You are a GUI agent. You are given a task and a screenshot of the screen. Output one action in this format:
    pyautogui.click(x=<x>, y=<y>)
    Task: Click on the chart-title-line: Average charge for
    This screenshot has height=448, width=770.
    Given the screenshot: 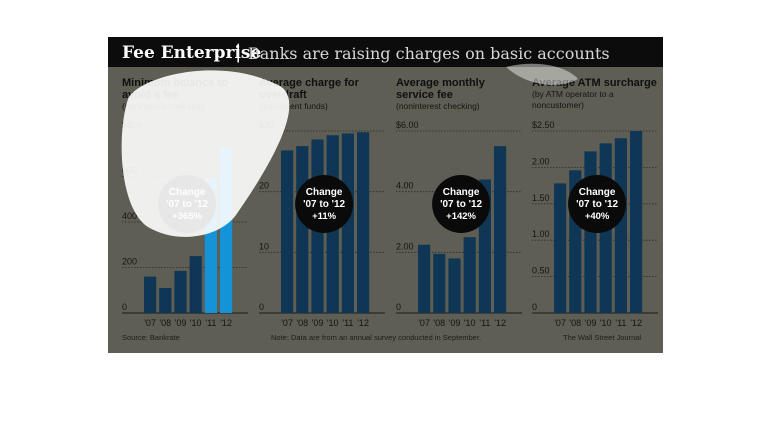 What is the action you would take?
    pyautogui.click(x=309, y=83)
    